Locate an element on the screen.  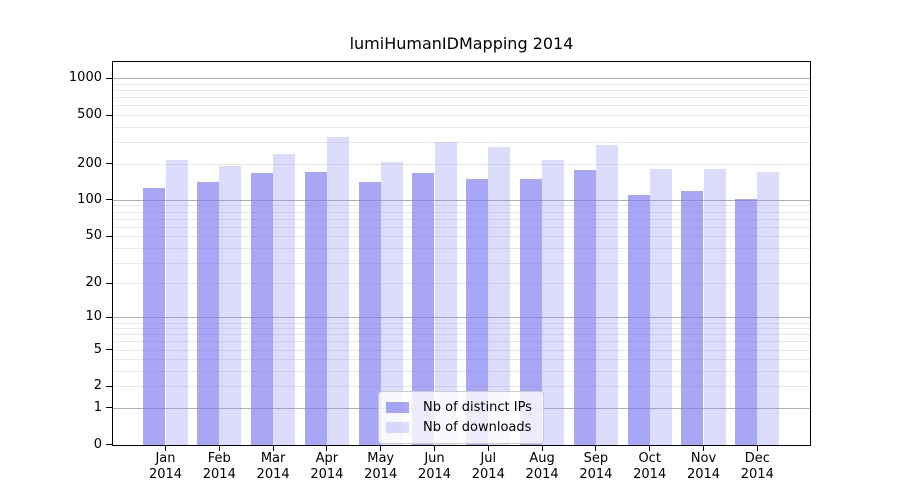
y-tick-label-0: 0 is located at coordinates (97, 444).